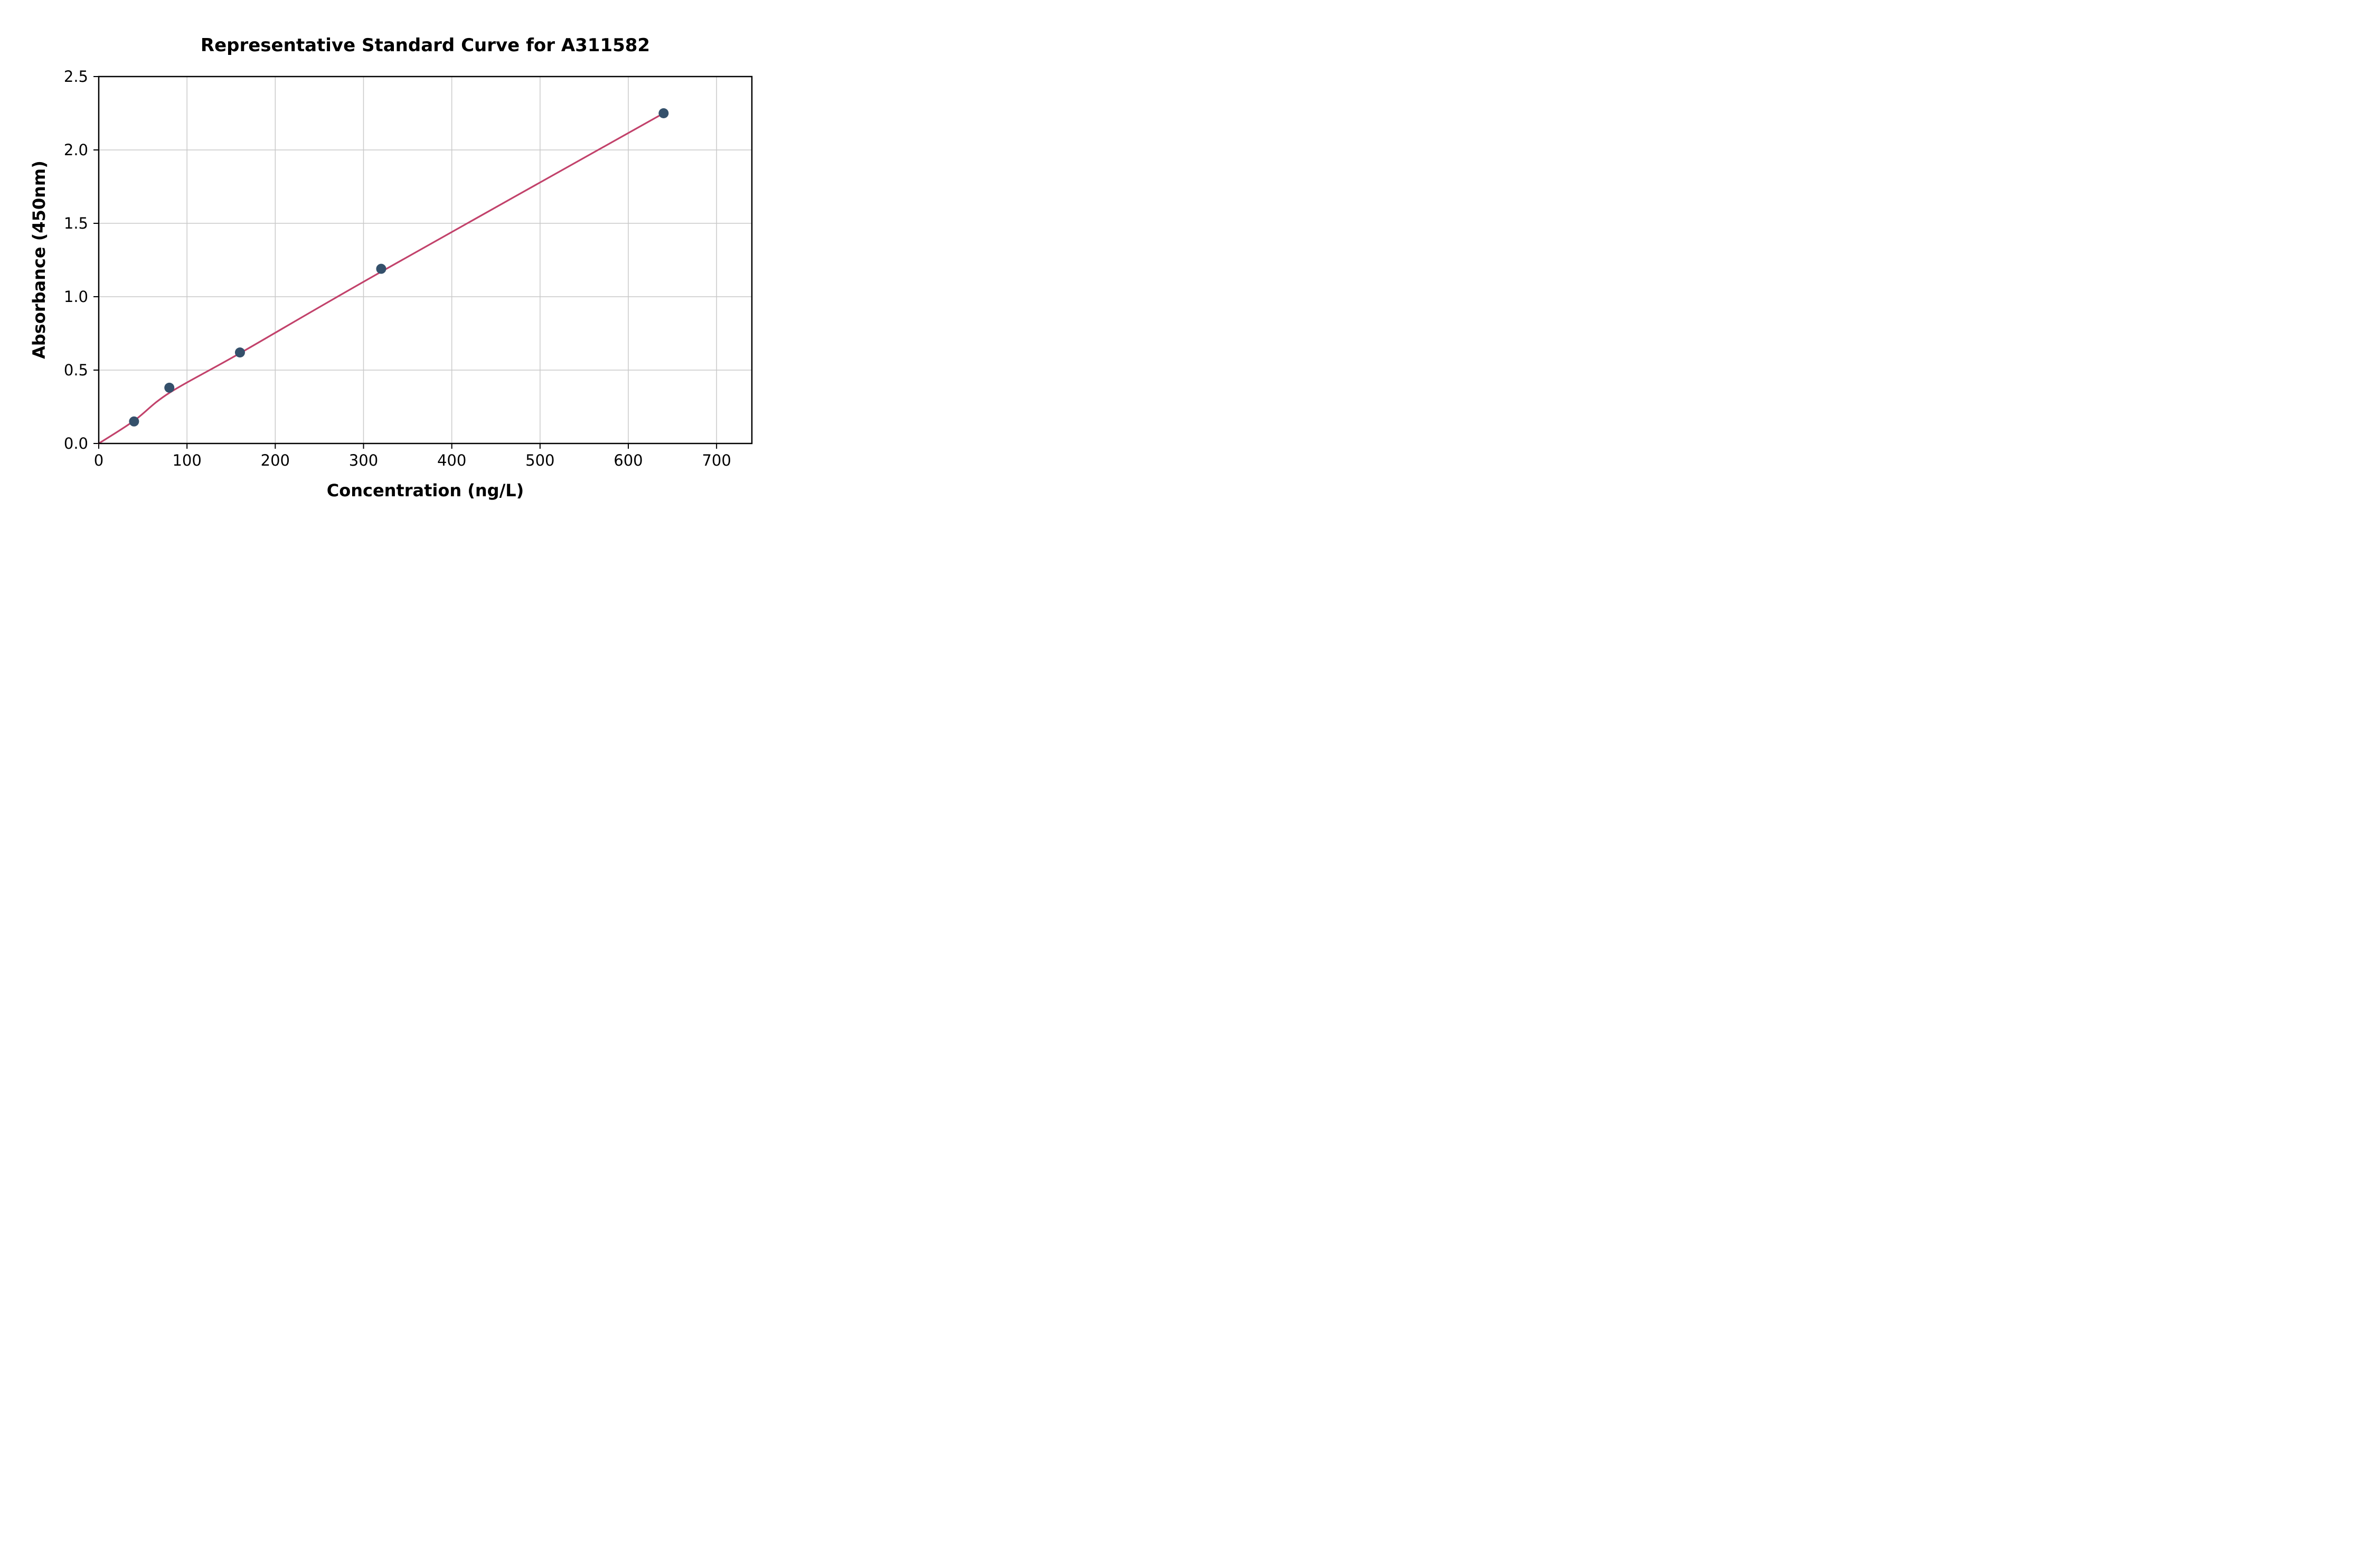 The width and height of the screenshot is (2376, 1568). What do you see at coordinates (187, 460) in the screenshot?
I see `x-tick-label: 100` at bounding box center [187, 460].